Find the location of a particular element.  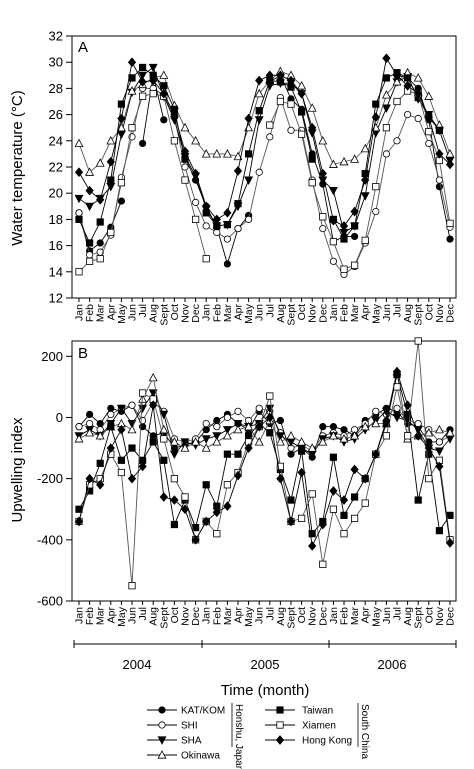

legend-marker-hong-kong is located at coordinates (280, 740).